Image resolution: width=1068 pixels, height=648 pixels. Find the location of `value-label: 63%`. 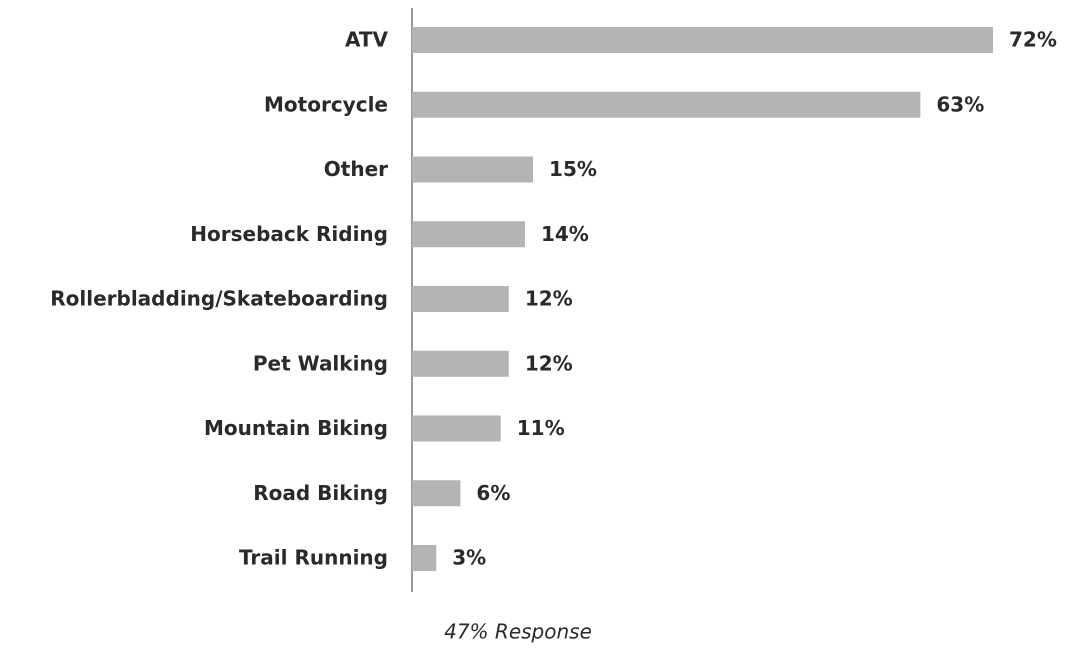

value-label: 63% is located at coordinates (960, 104).